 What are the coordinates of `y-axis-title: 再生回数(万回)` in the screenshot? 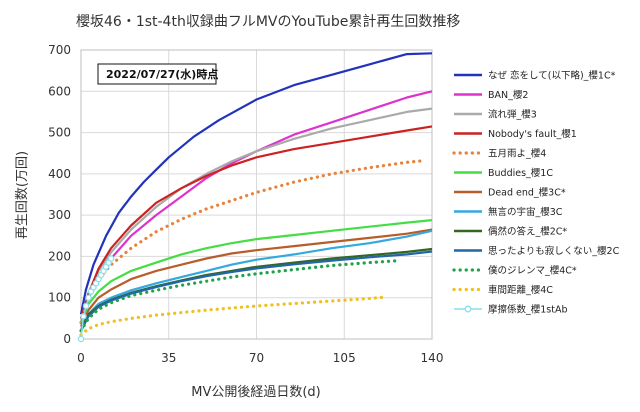 It's located at (22, 195).